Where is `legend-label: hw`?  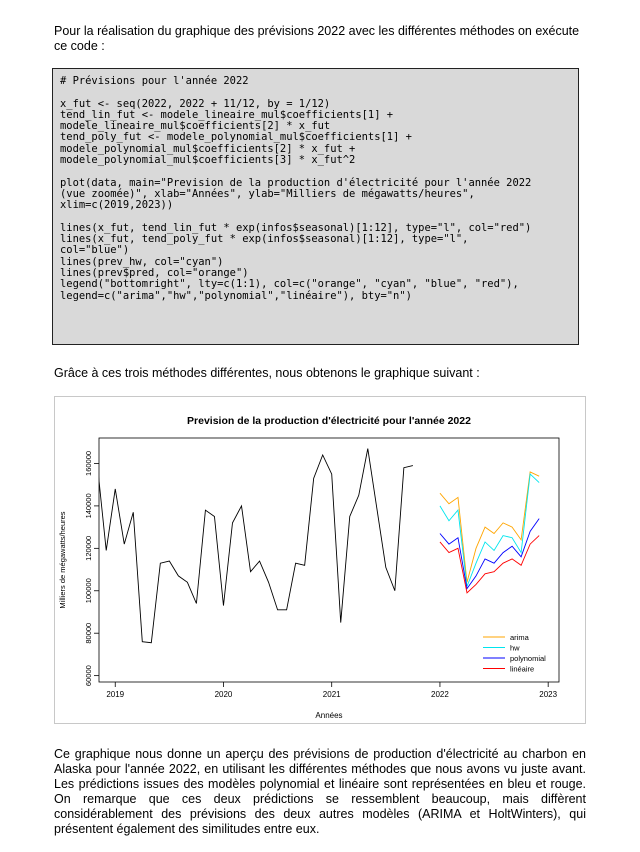 legend-label: hw is located at coordinates (515, 648).